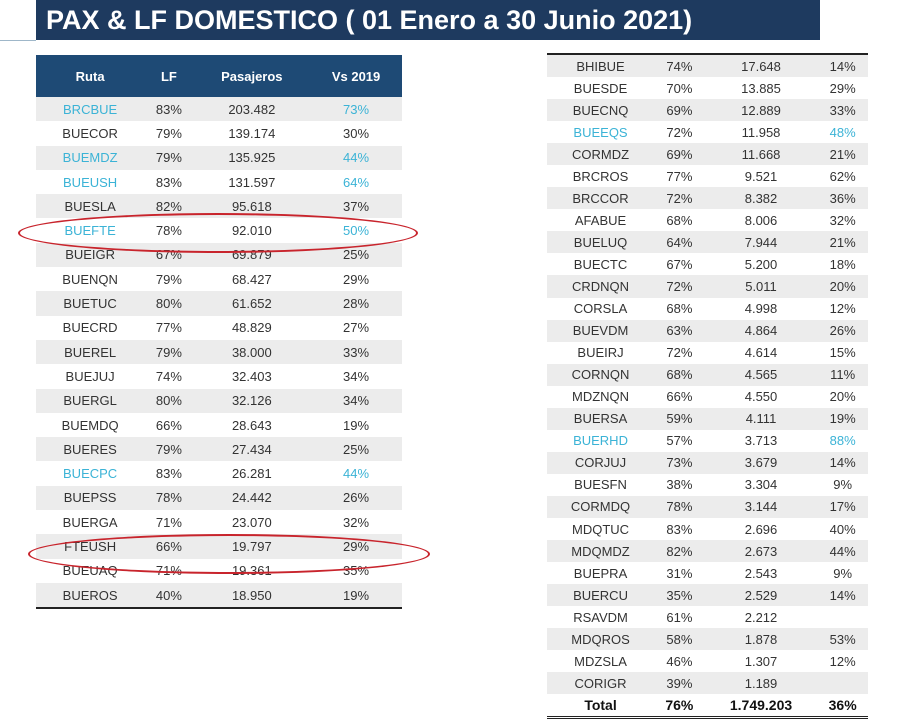 The width and height of the screenshot is (920, 719). Describe the element at coordinates (90, 328) in the screenshot. I see `route-code: BUECRD` at that location.